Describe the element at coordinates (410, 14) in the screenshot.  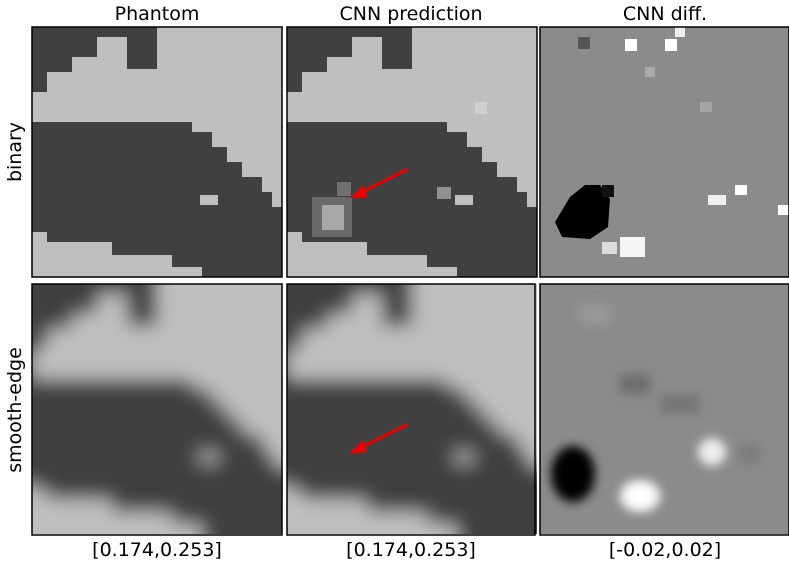
I see `column-title: CNN prediction` at that location.